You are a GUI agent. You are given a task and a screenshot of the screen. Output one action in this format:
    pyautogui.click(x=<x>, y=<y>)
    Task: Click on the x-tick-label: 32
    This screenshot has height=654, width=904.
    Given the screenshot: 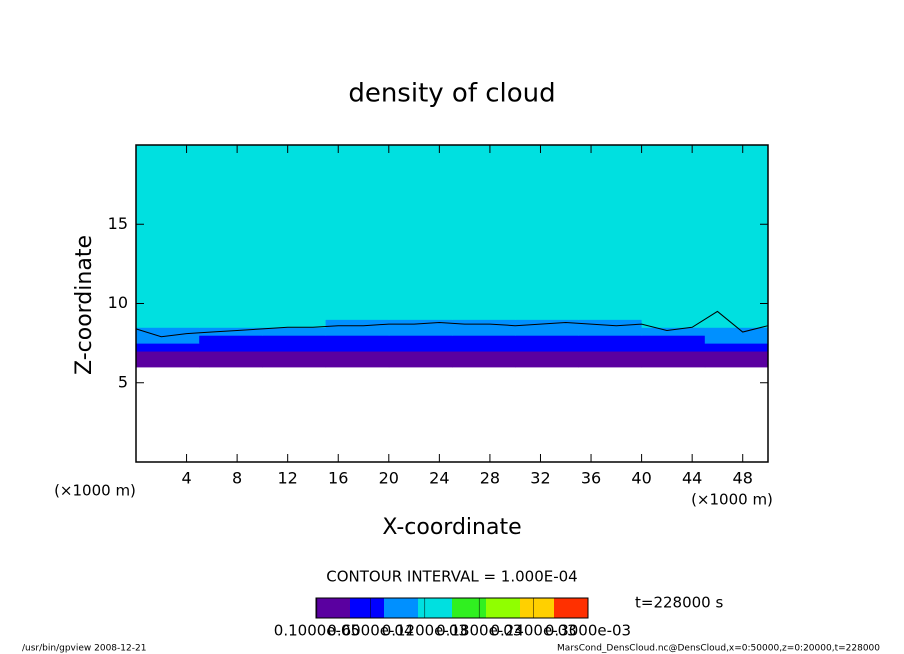 What is the action you would take?
    pyautogui.click(x=540, y=478)
    